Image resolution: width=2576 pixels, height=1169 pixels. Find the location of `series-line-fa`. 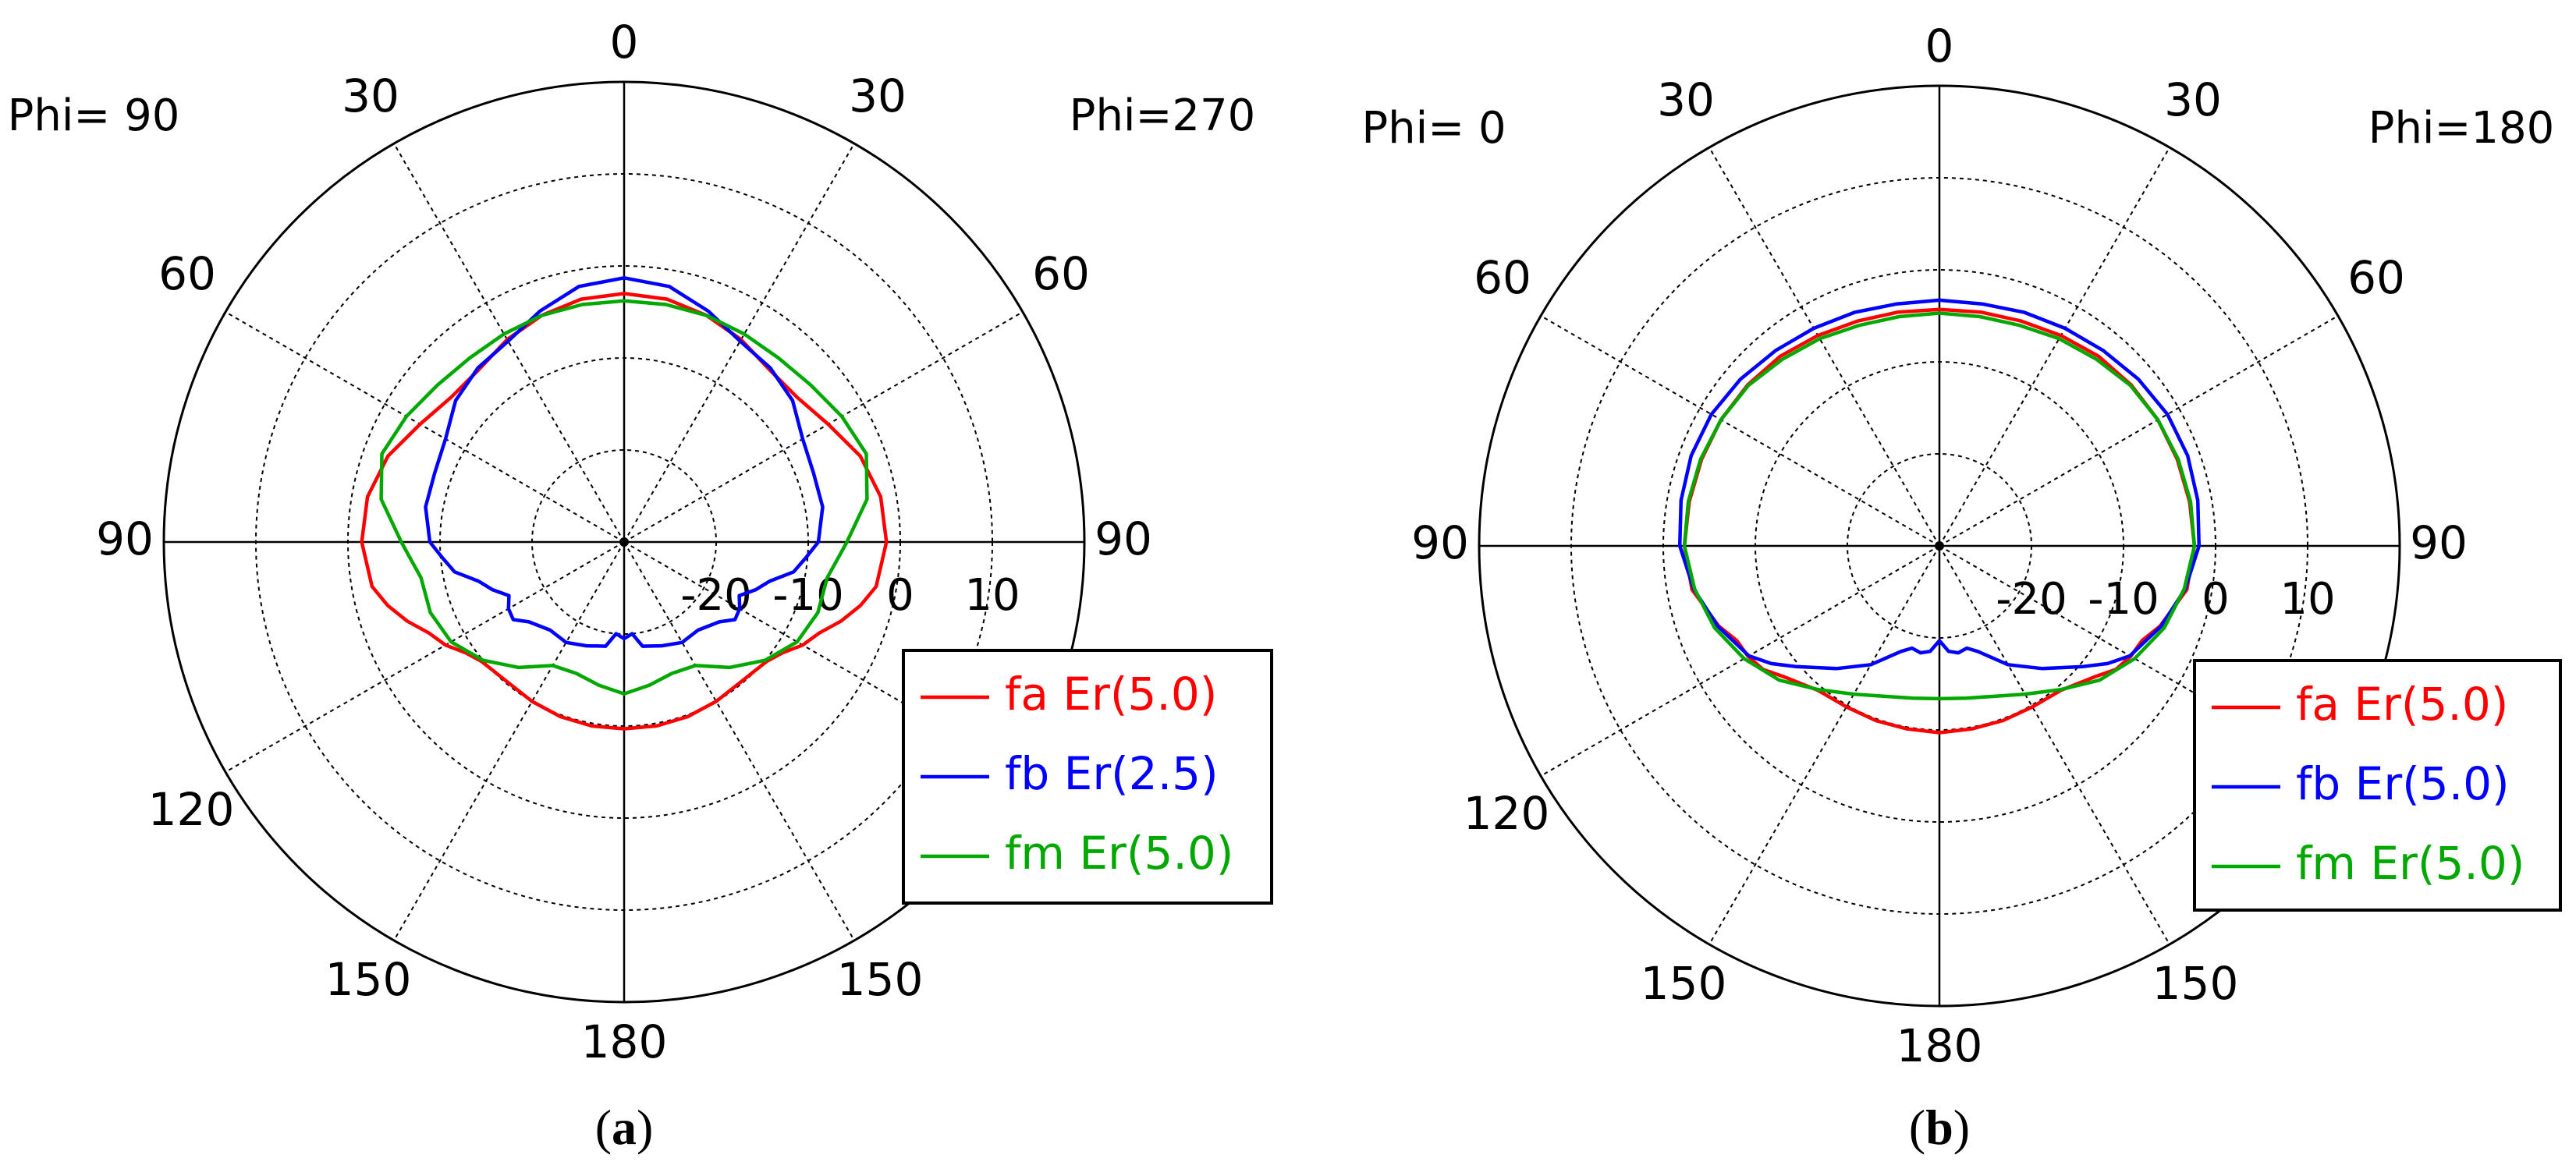

series-line-fa is located at coordinates (624, 512).